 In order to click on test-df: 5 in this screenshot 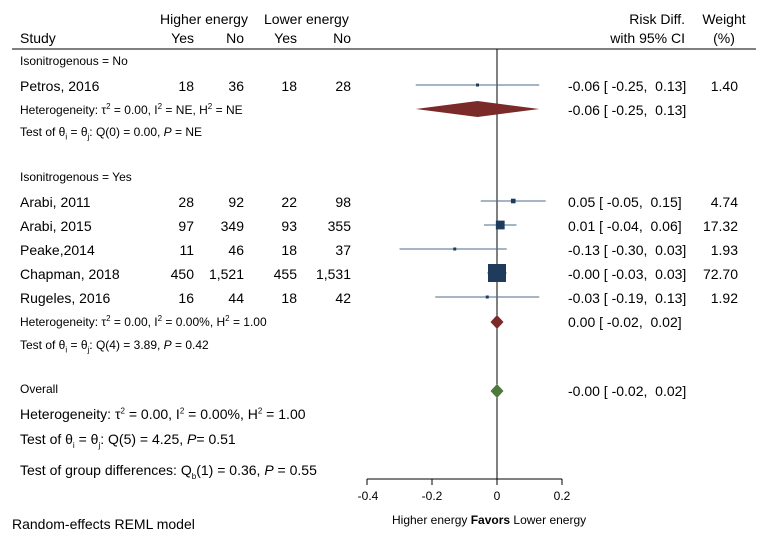, I will do `click(127, 439)`.